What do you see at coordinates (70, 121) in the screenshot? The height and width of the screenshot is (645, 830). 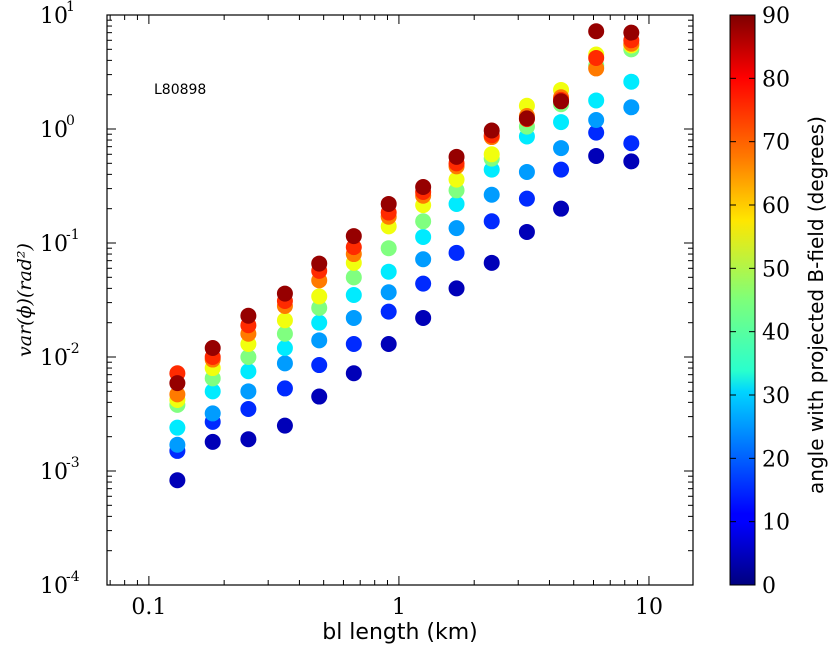 I see `y-tick-exponent: 0` at bounding box center [70, 121].